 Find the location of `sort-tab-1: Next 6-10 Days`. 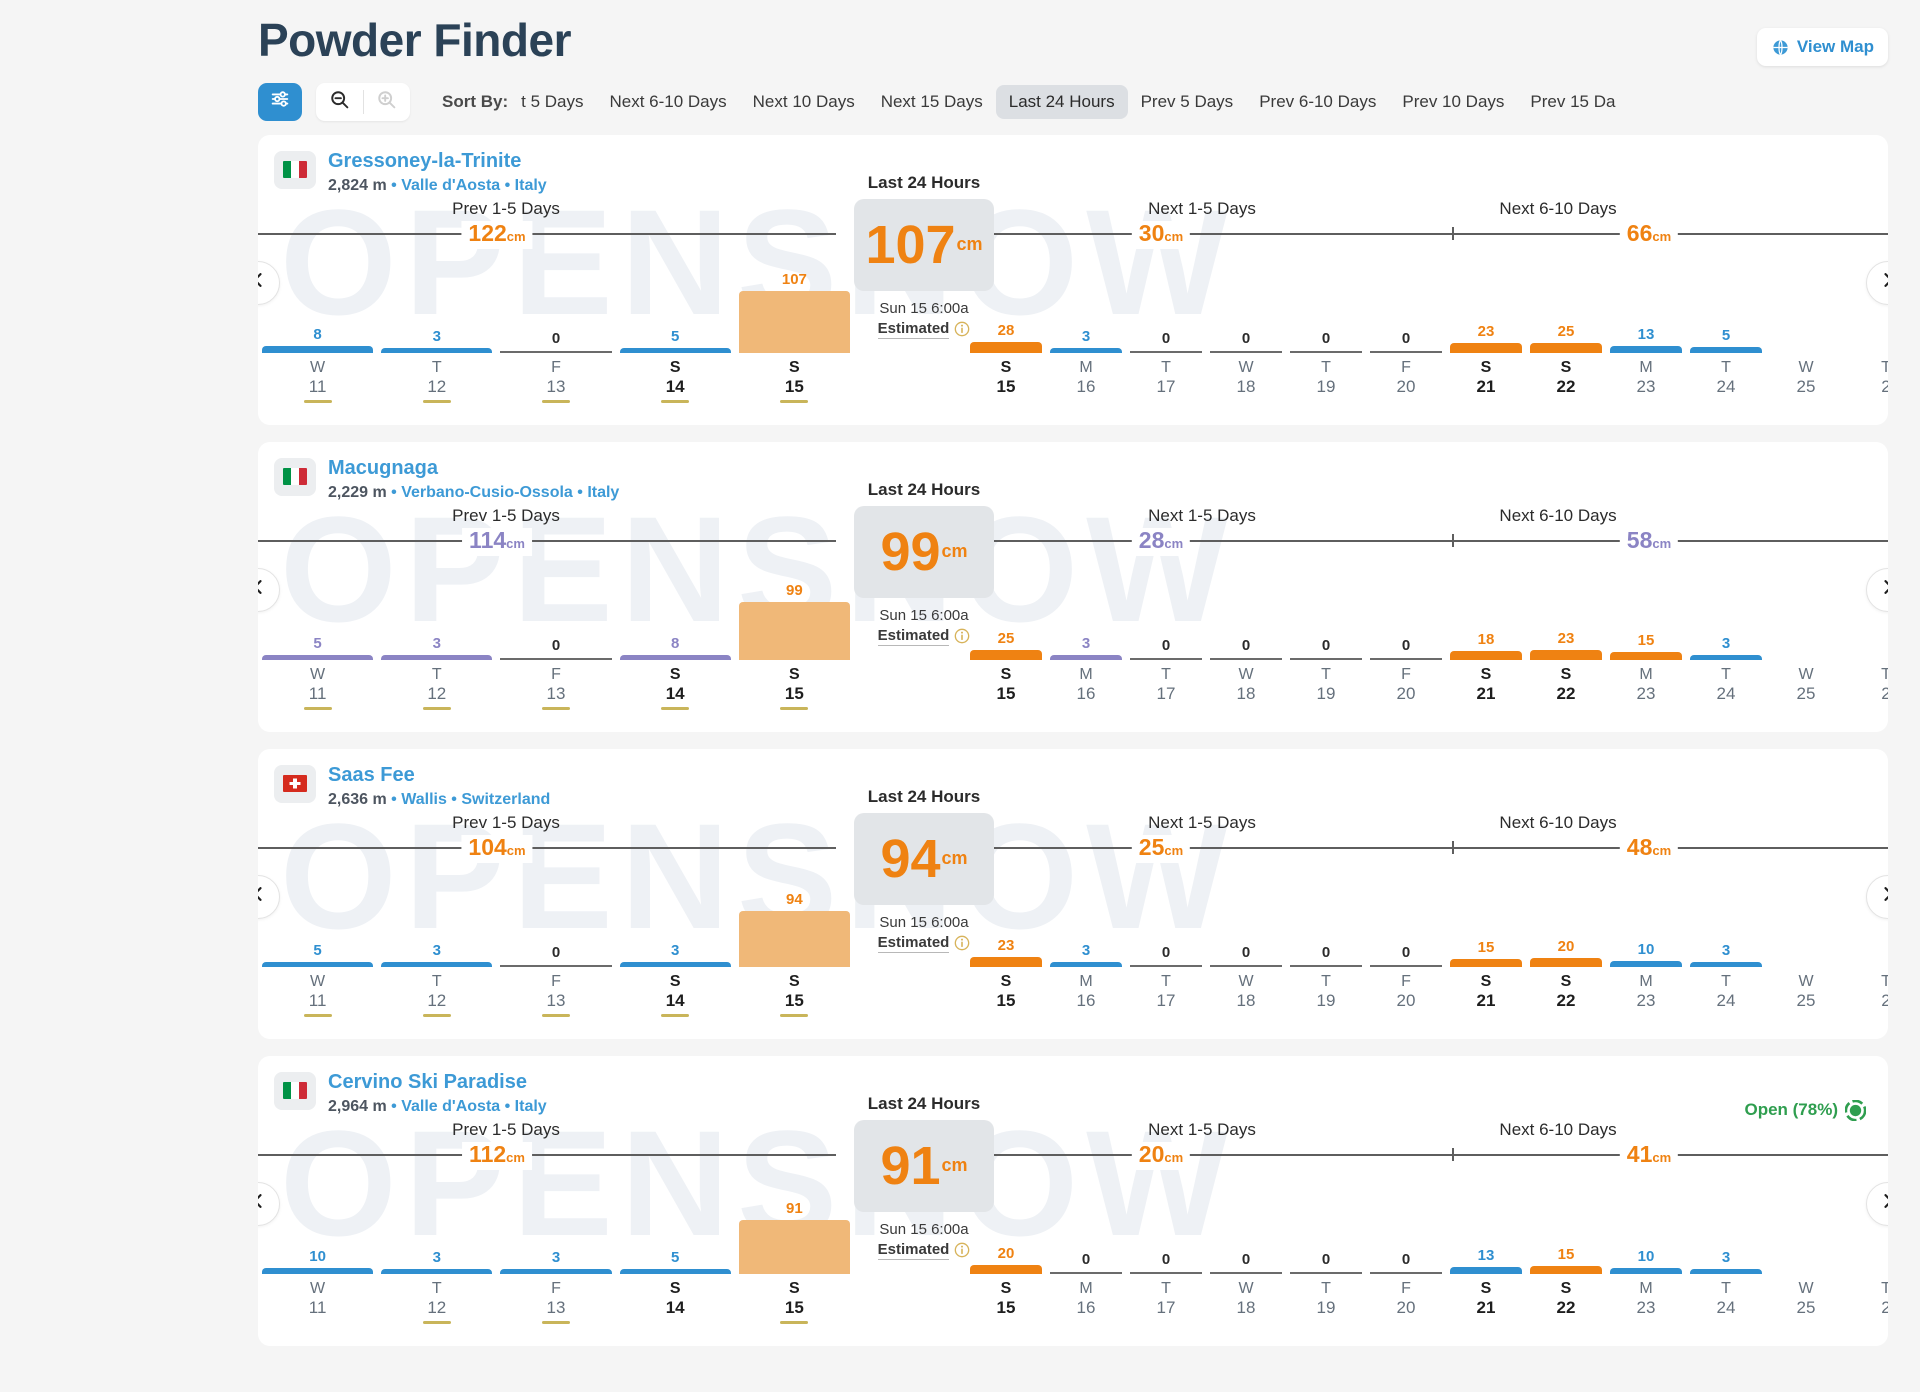

sort-tab-1: Next 6-10 Days is located at coordinates (668, 101).